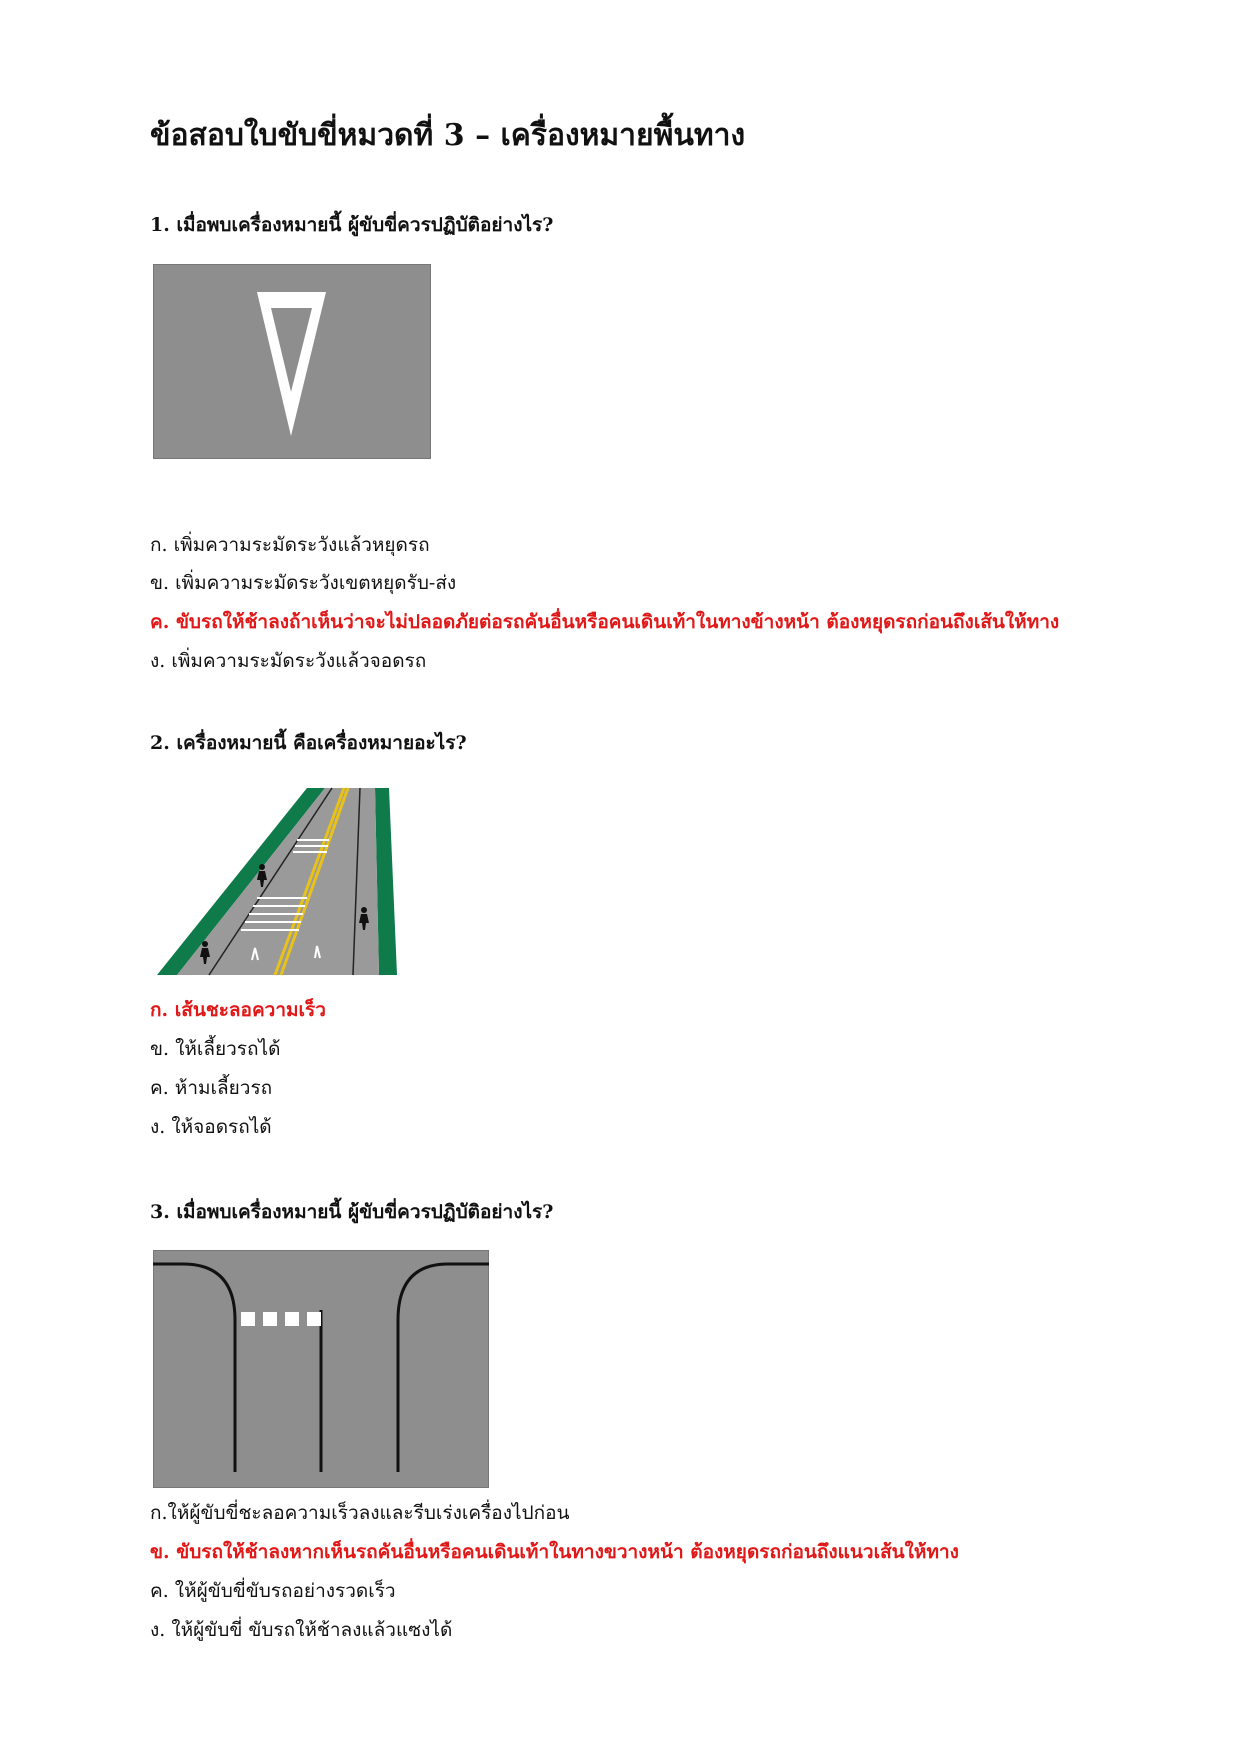 Image resolution: width=1241 pixels, height=1755 pixels. Describe the element at coordinates (273, 1591) in the screenshot. I see `q3-option-c: ค. ให้ผู้ขับขี่ขับรถอย่างรวดเร็ว` at that location.